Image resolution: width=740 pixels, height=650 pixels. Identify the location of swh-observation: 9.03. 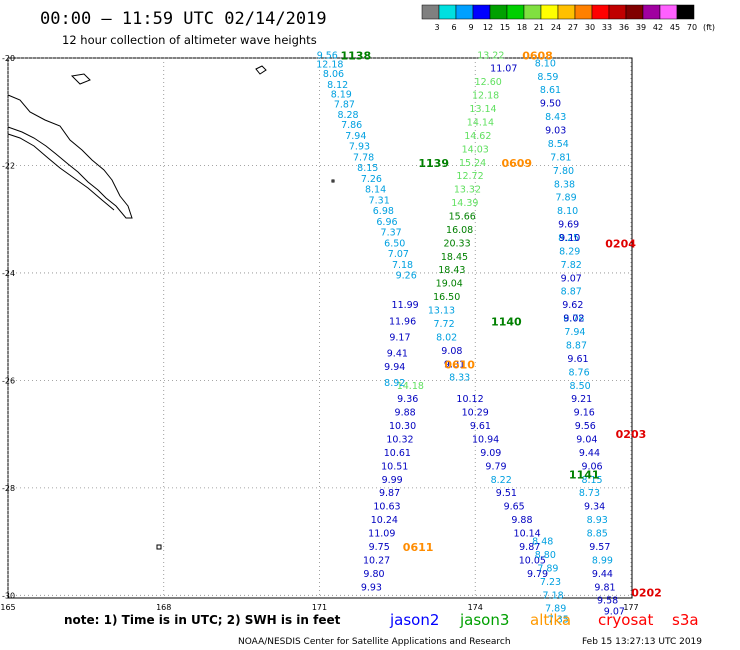
(555, 131).